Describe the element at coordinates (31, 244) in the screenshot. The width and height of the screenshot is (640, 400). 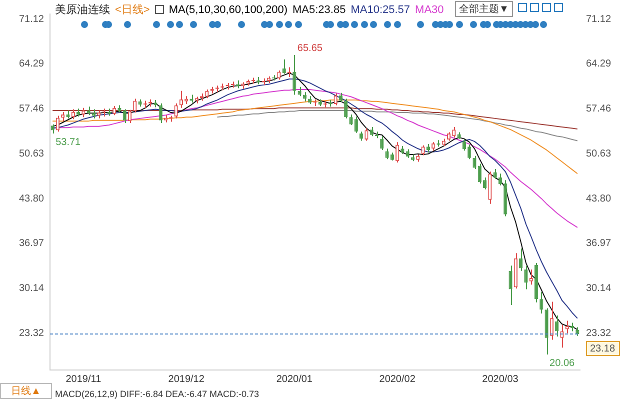
I see `y-tick-label: 36.97` at that location.